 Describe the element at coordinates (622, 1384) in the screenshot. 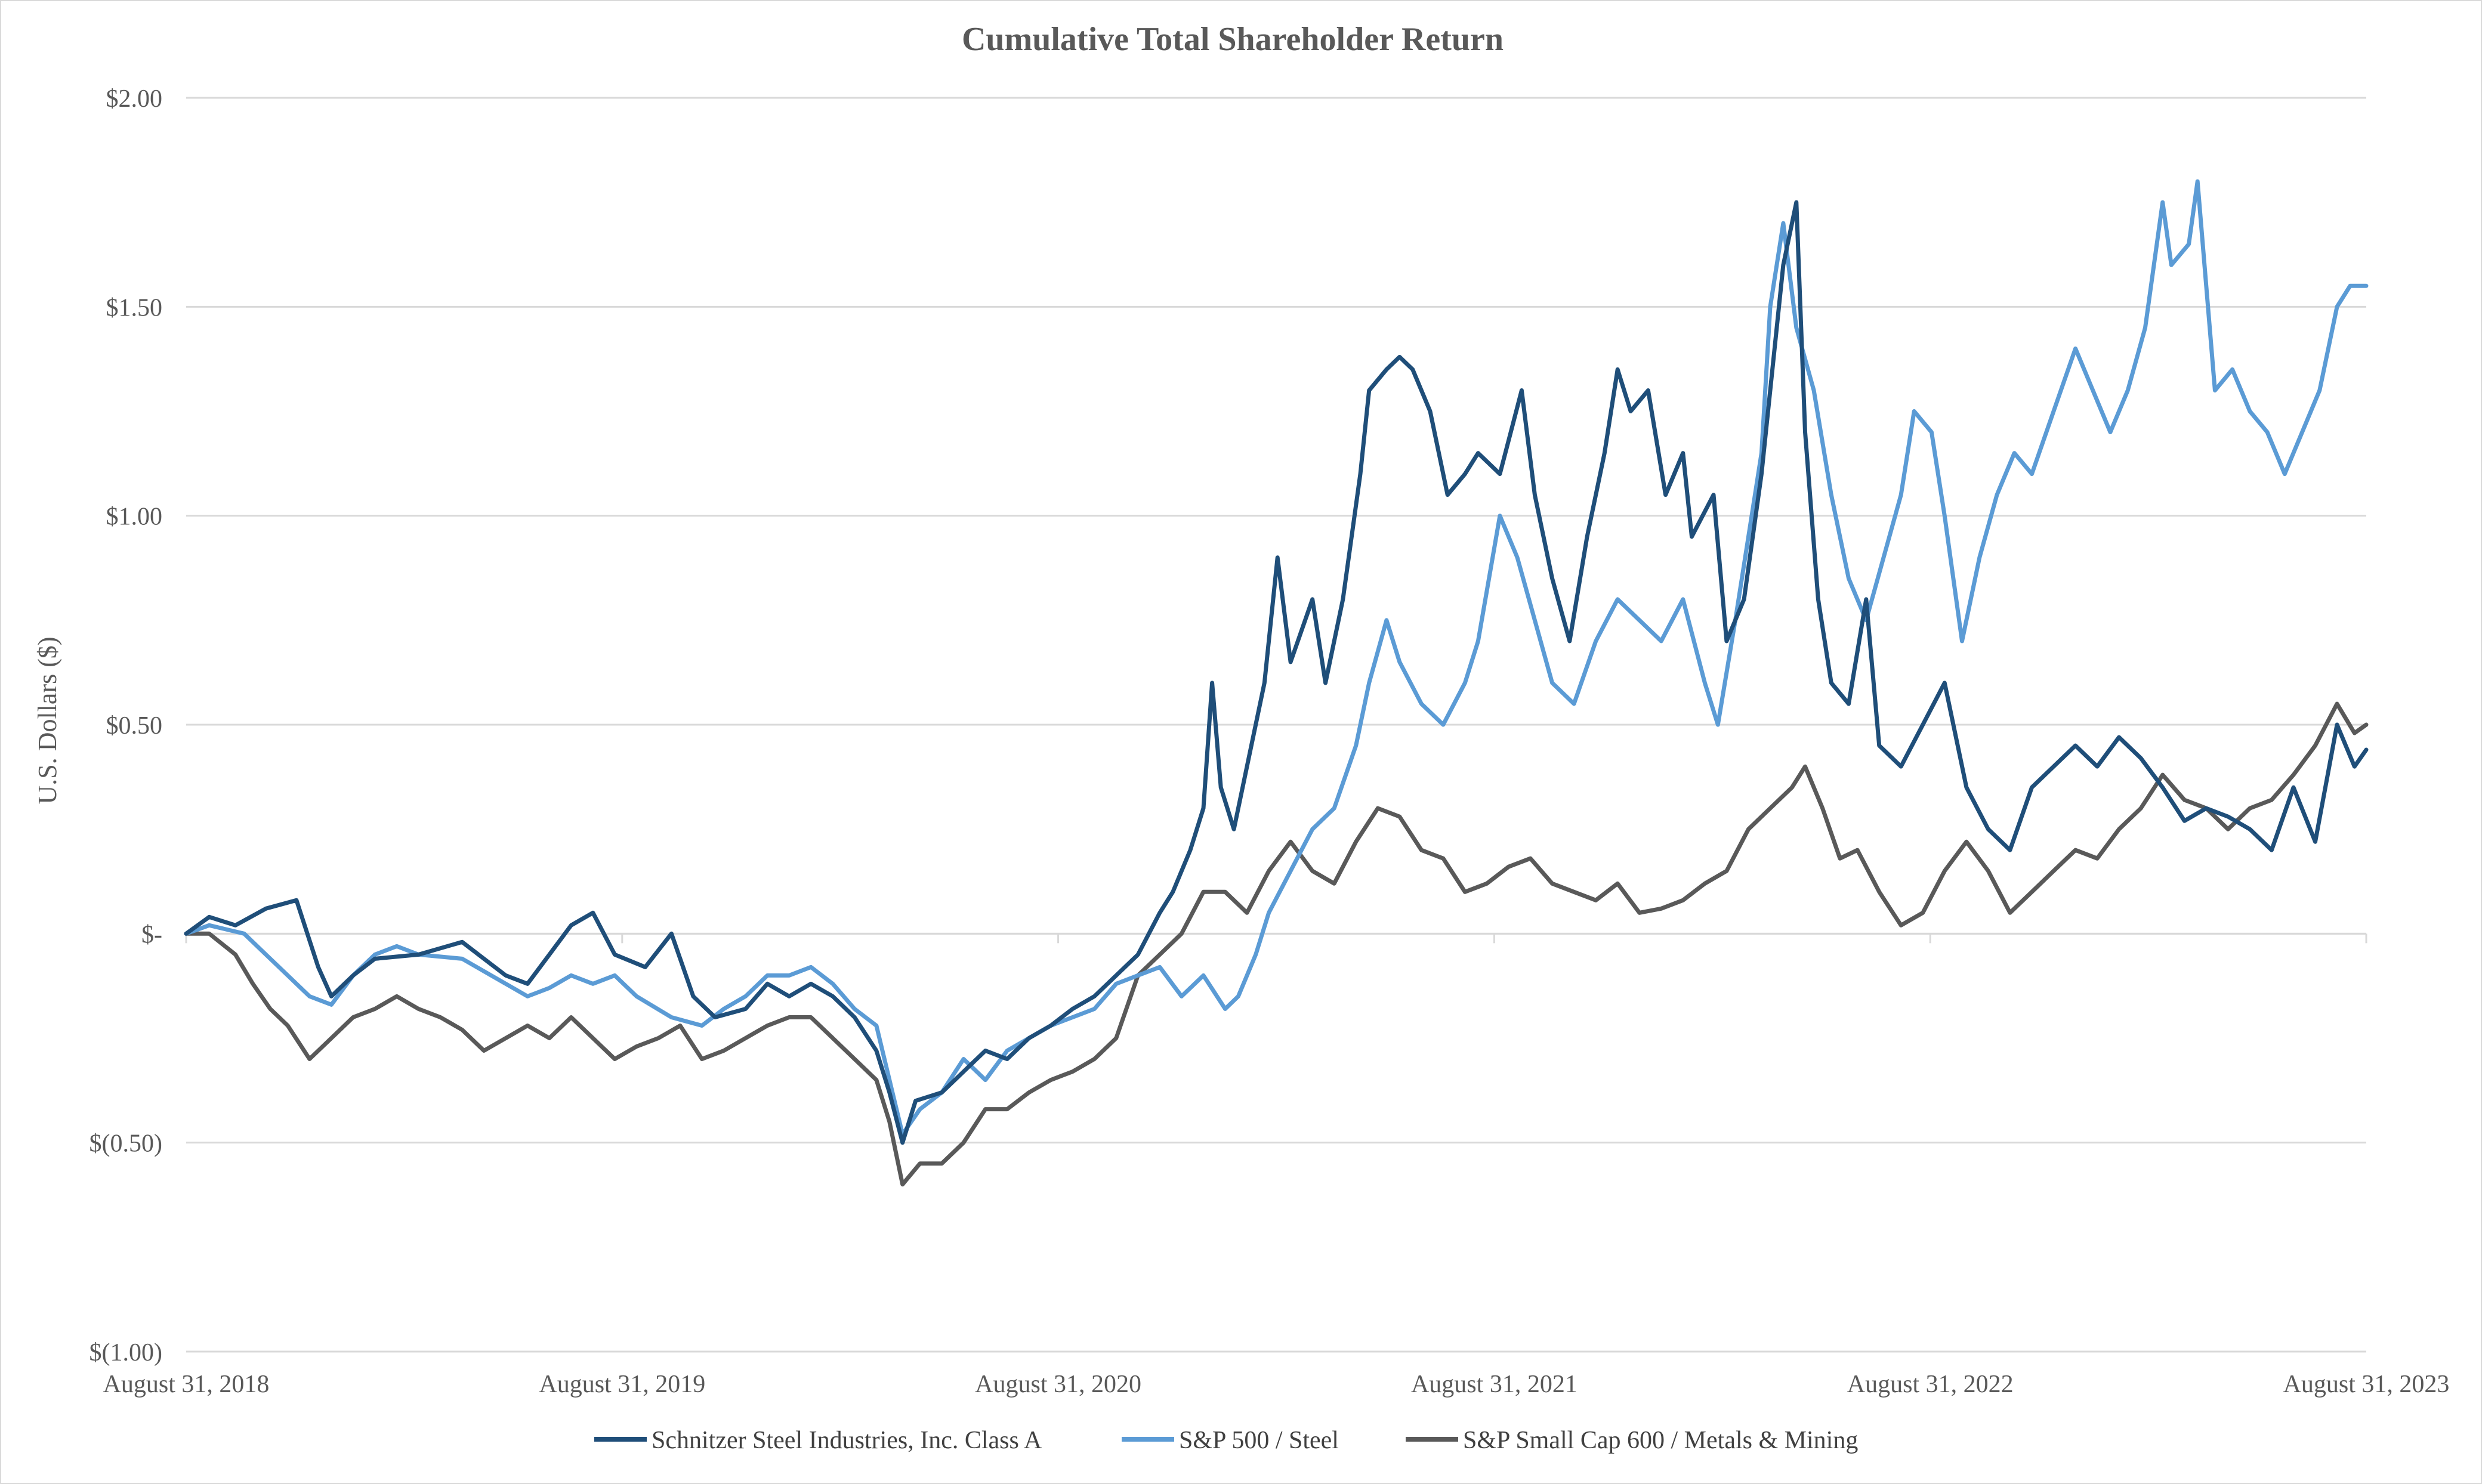

I see `x-tick-label: August 31, 2019` at that location.